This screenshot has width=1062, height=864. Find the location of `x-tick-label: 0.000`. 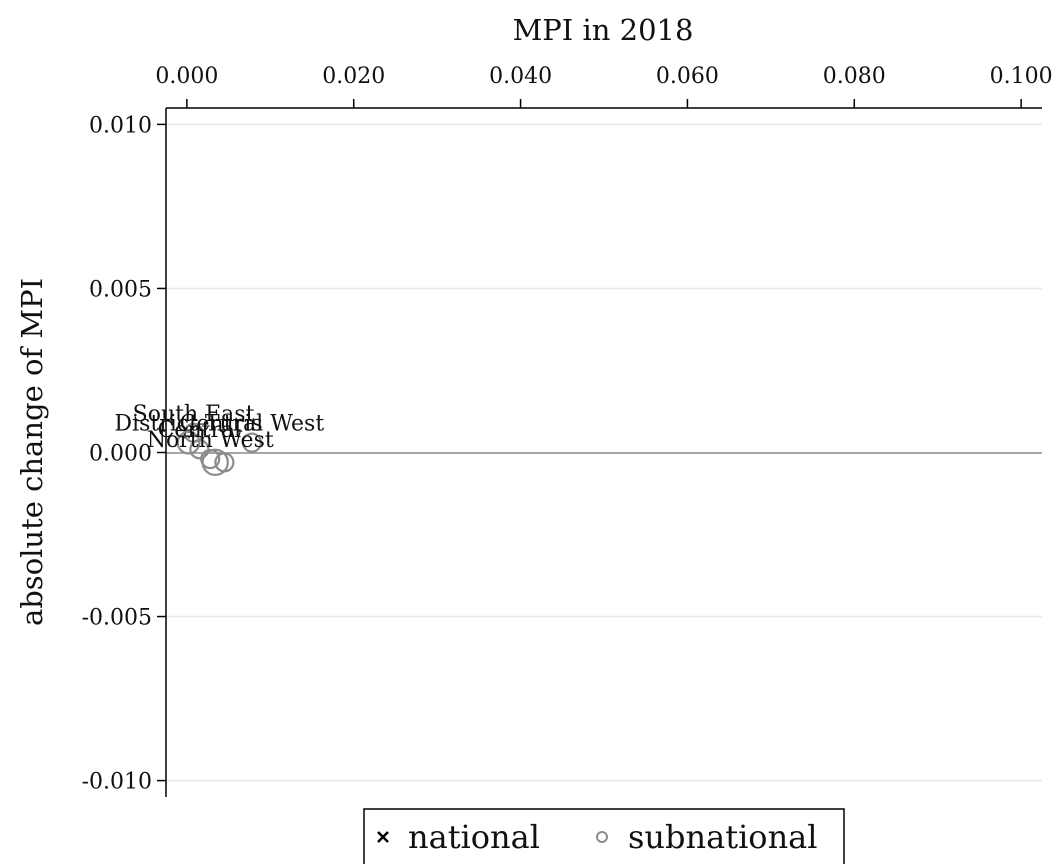

x-tick-label: 0.000 is located at coordinates (186, 76).